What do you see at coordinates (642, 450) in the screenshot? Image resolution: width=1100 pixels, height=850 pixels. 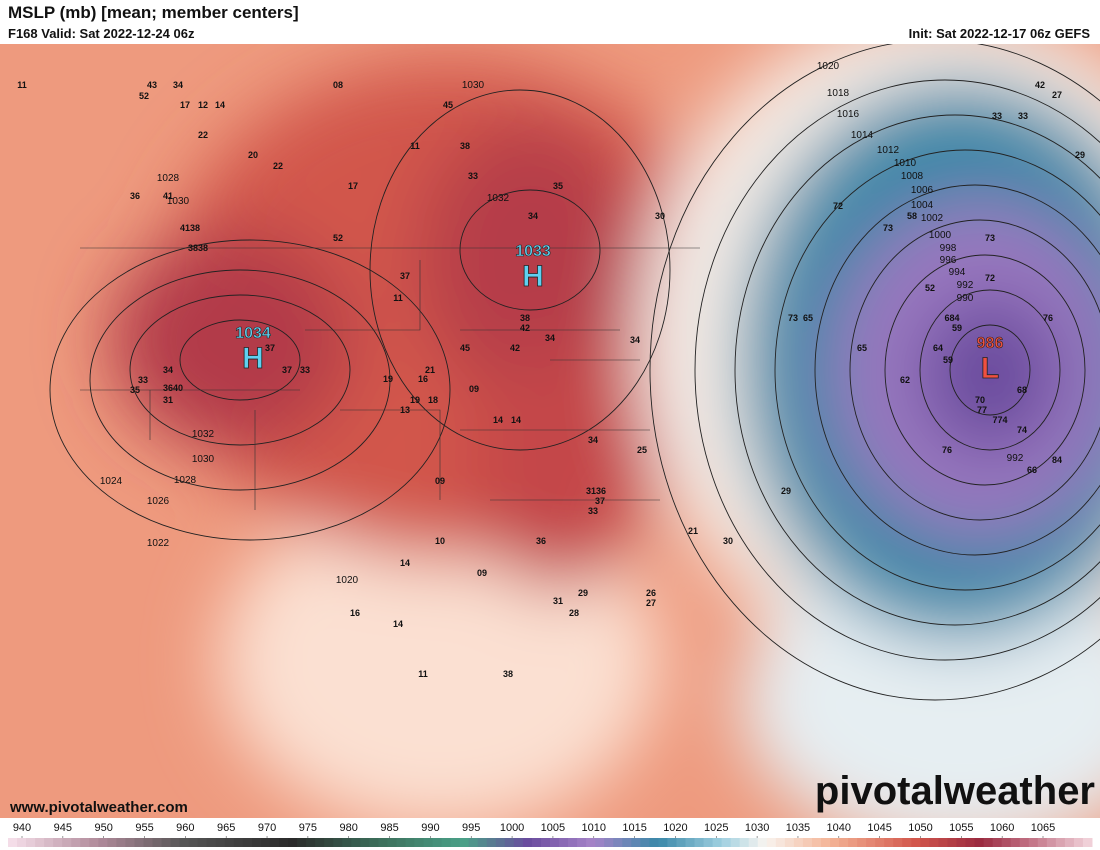 I see `member-center-label: 25` at bounding box center [642, 450].